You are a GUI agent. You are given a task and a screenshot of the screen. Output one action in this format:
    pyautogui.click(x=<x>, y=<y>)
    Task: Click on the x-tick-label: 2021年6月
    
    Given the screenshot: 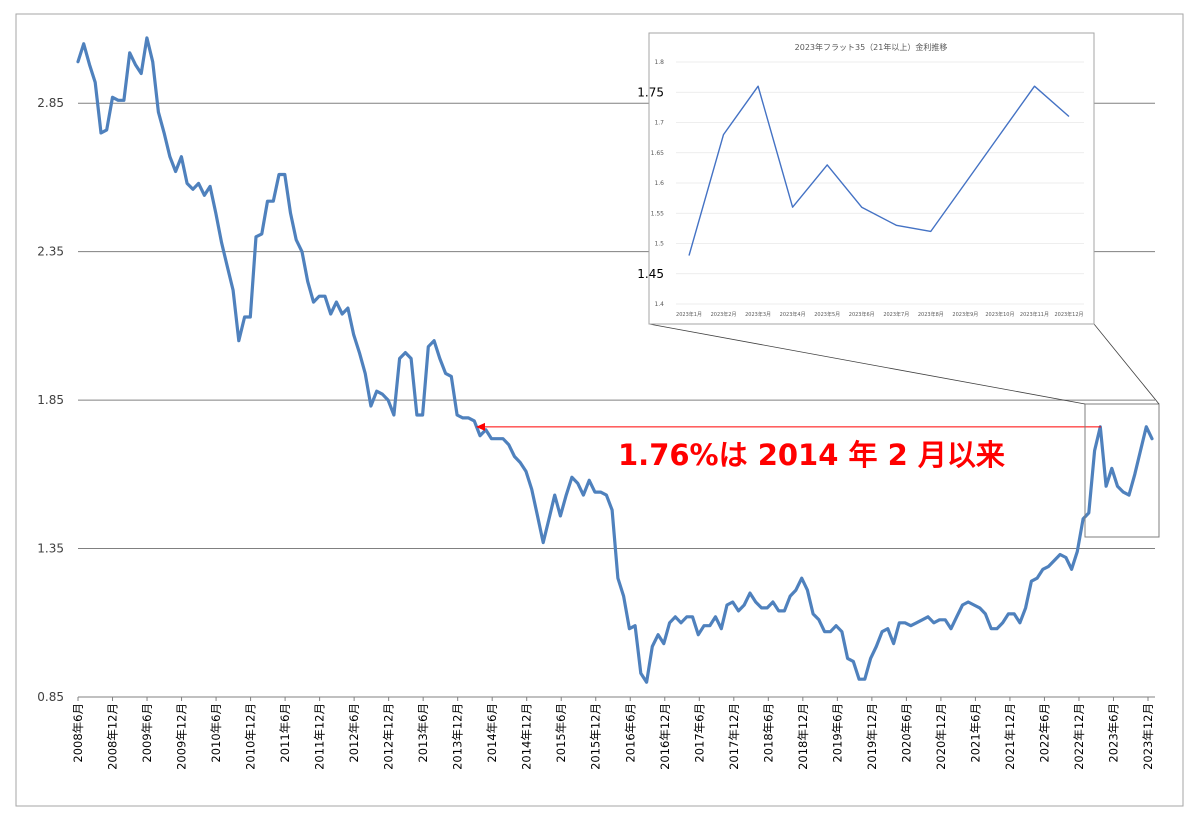 What is the action you would take?
    pyautogui.click(x=975, y=733)
    